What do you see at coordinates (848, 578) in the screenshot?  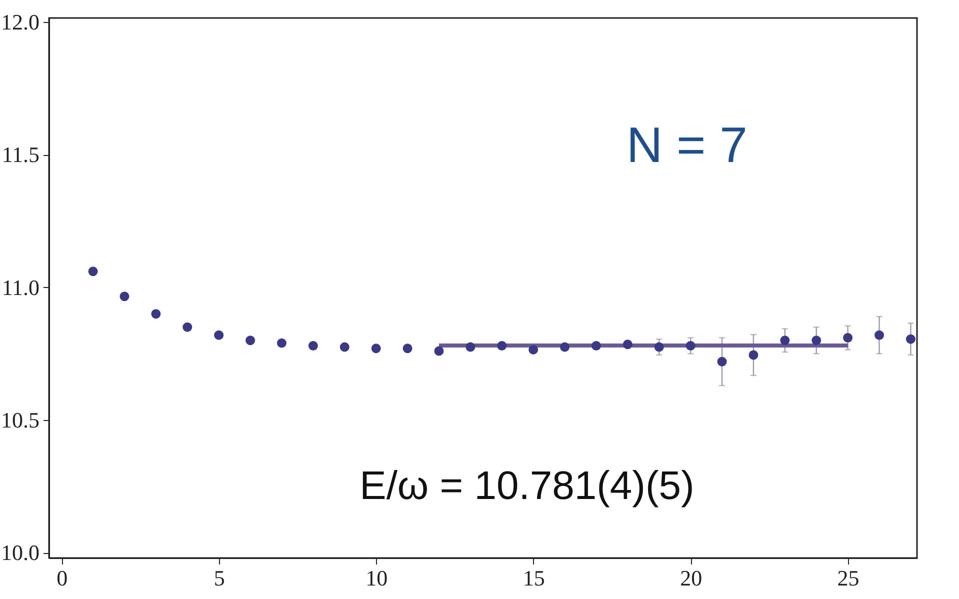 I see `x-tick-label: 25` at bounding box center [848, 578].